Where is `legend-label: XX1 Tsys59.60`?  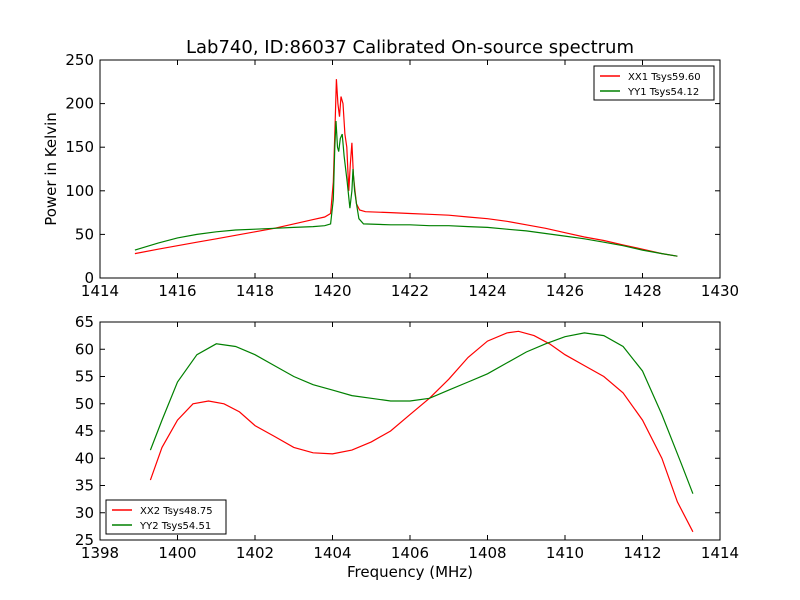
legend-label: XX1 Tsys59.60 is located at coordinates (664, 77).